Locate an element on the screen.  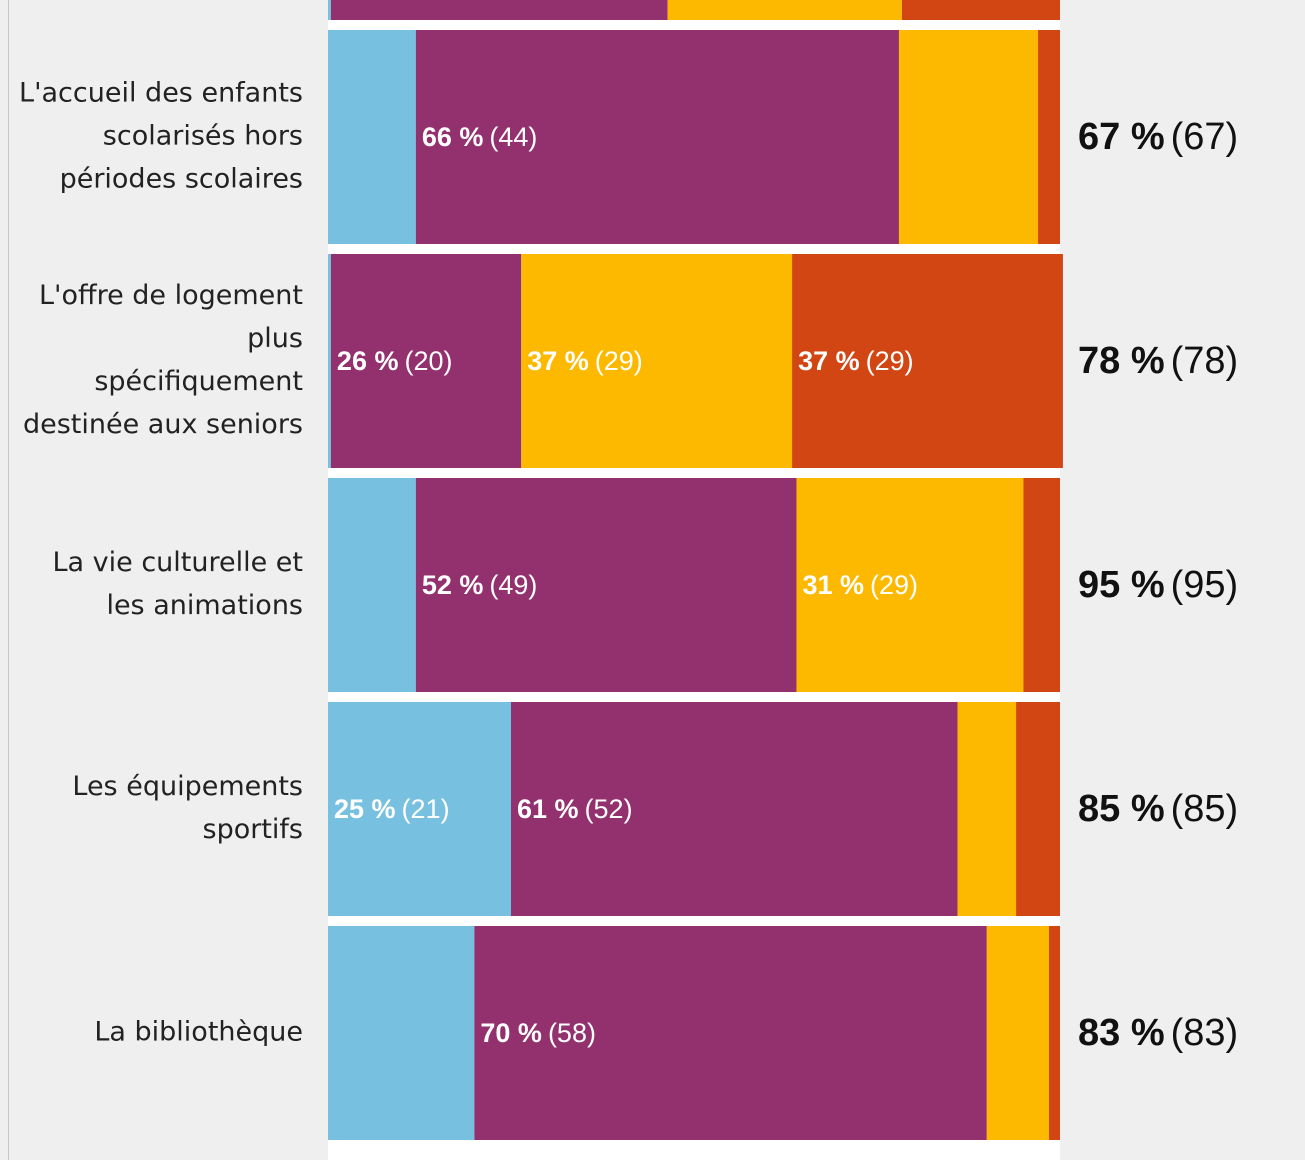
total-percent: 67 % is located at coordinates (1121, 137).